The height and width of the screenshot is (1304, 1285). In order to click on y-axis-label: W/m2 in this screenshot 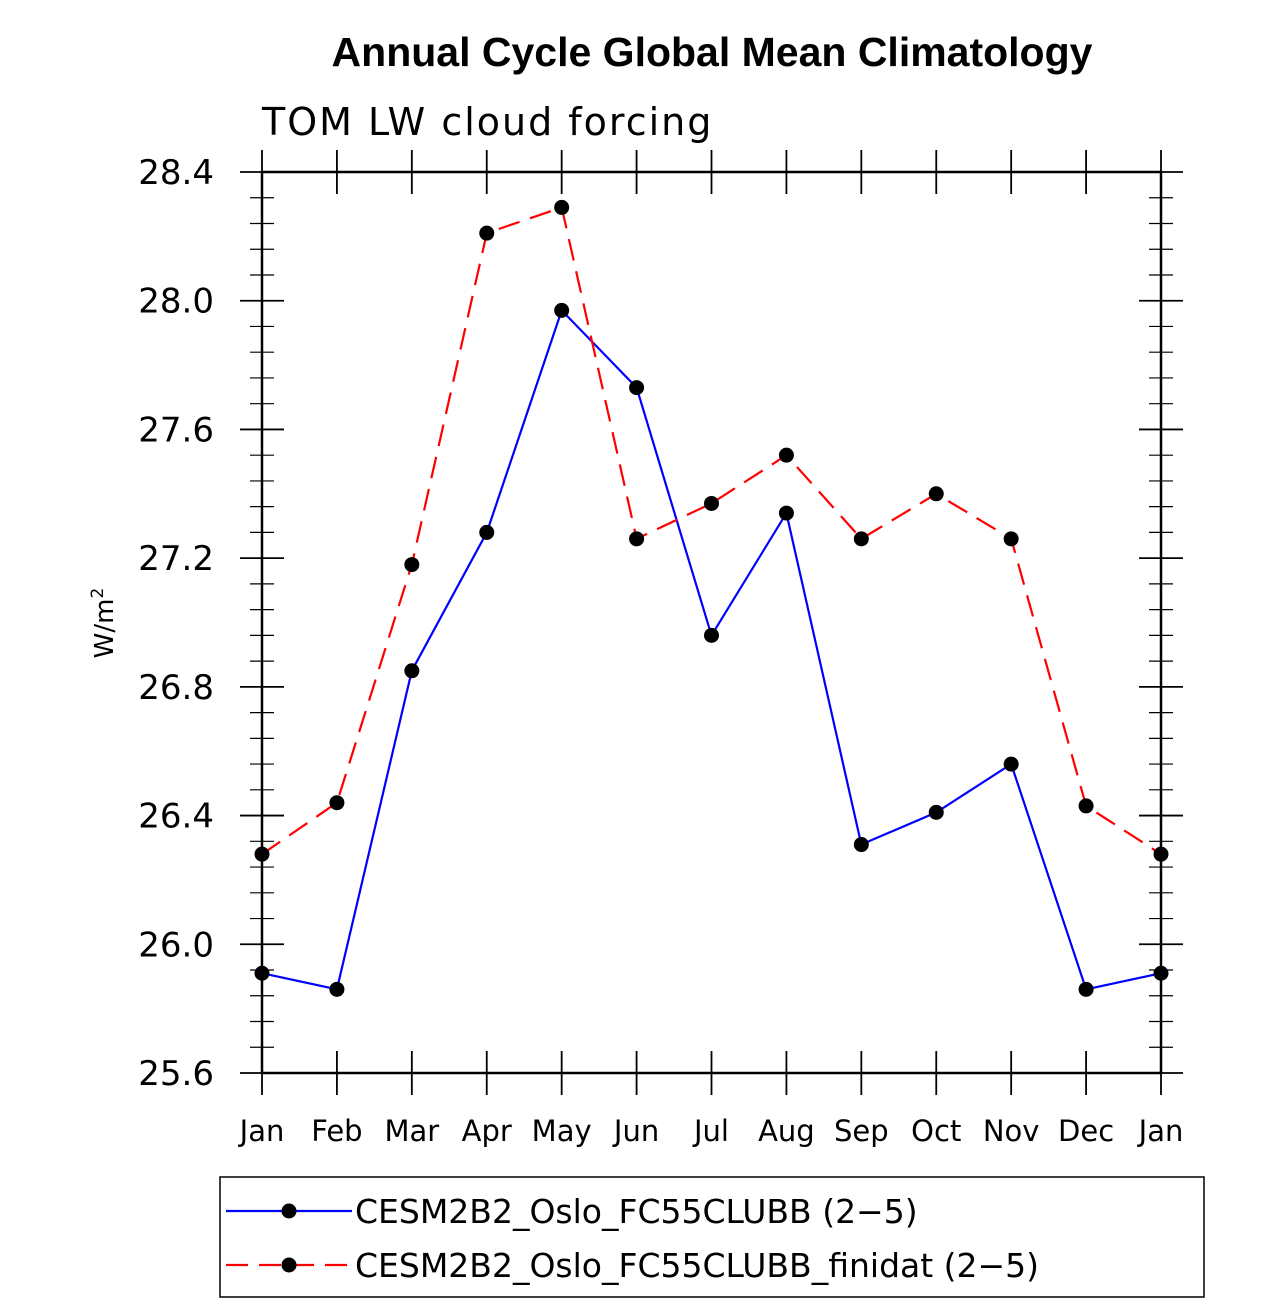, I will do `click(104, 623)`.